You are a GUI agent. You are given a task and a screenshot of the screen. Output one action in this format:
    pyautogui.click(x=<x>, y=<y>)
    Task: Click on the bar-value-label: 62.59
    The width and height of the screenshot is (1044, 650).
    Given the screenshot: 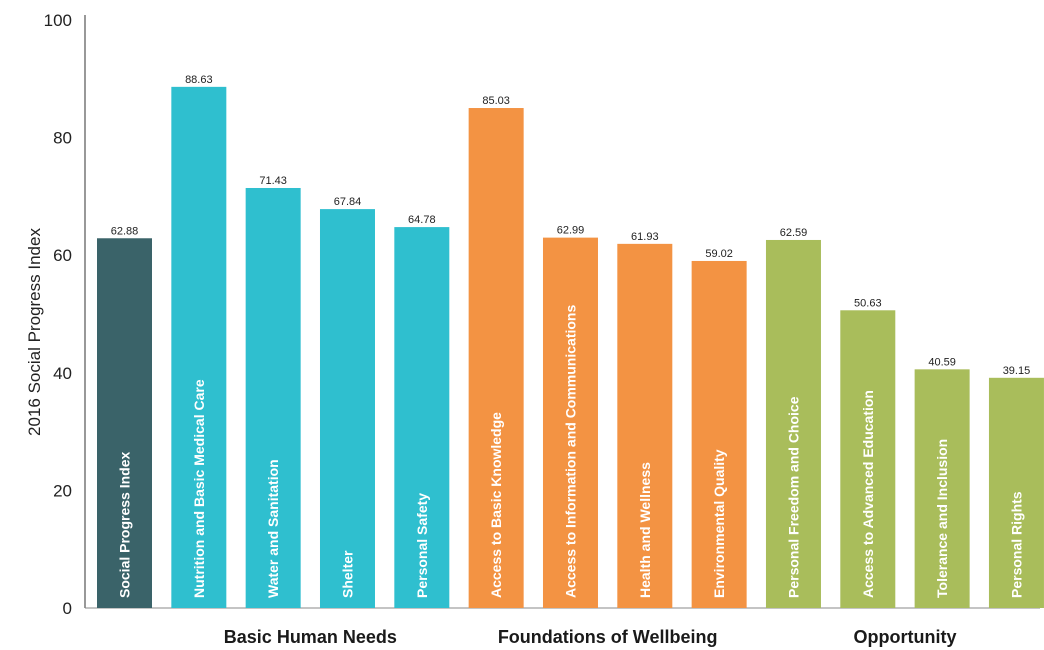 What is the action you would take?
    pyautogui.click(x=794, y=233)
    